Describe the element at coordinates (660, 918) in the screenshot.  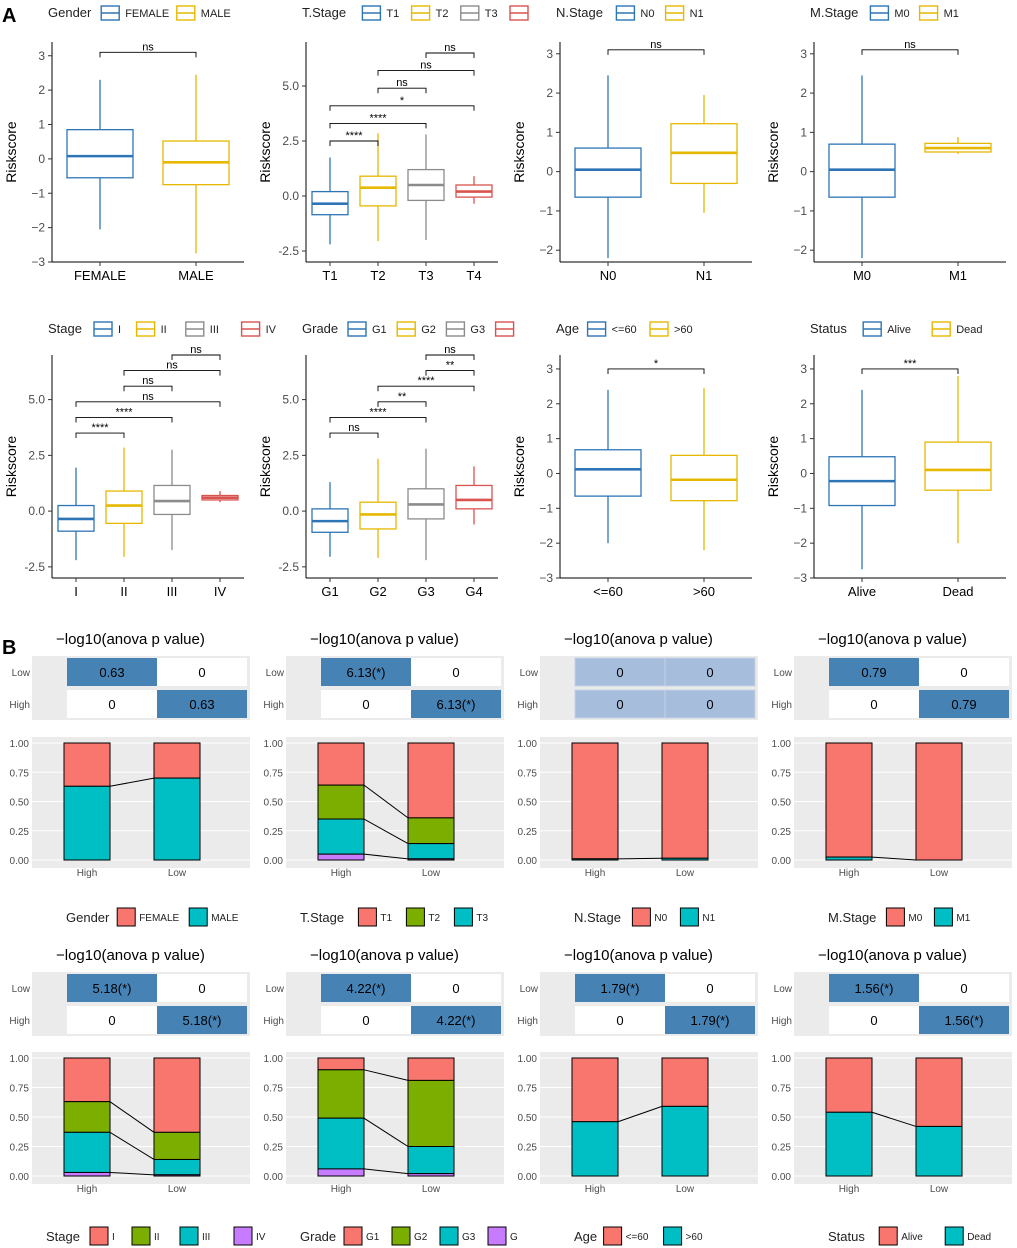
I see `legend-label: N0` at that location.